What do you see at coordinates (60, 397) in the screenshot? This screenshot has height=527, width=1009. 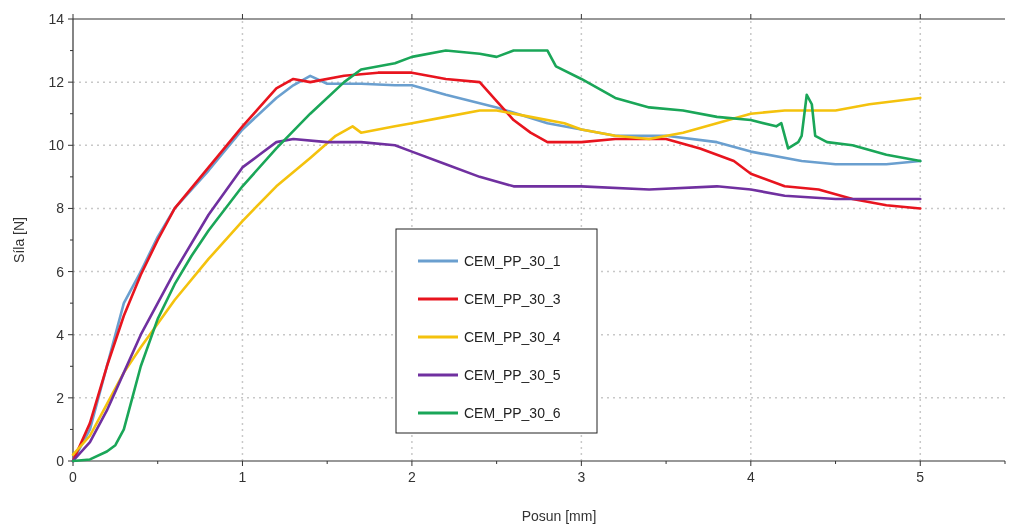 I see `y-tick-label: 2` at bounding box center [60, 397].